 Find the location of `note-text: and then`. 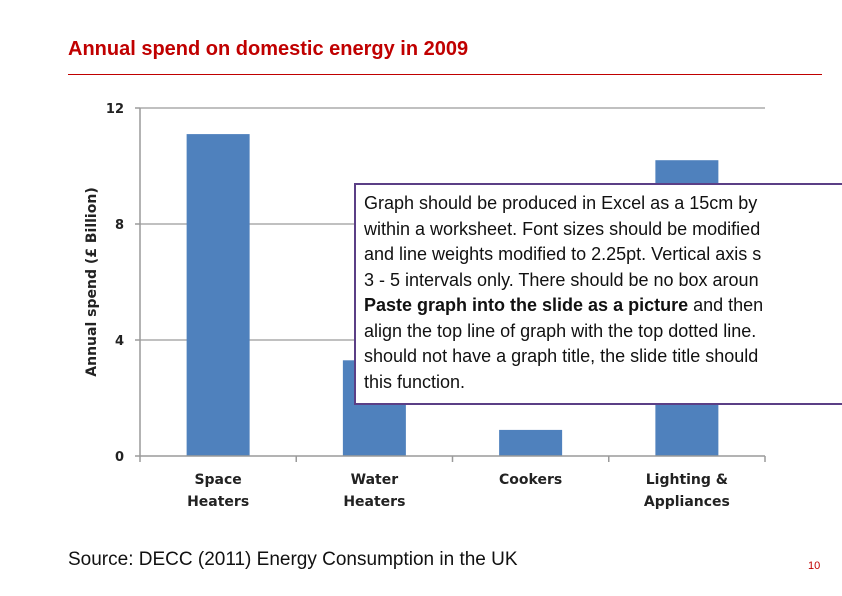

note-text: and then is located at coordinates (726, 305).